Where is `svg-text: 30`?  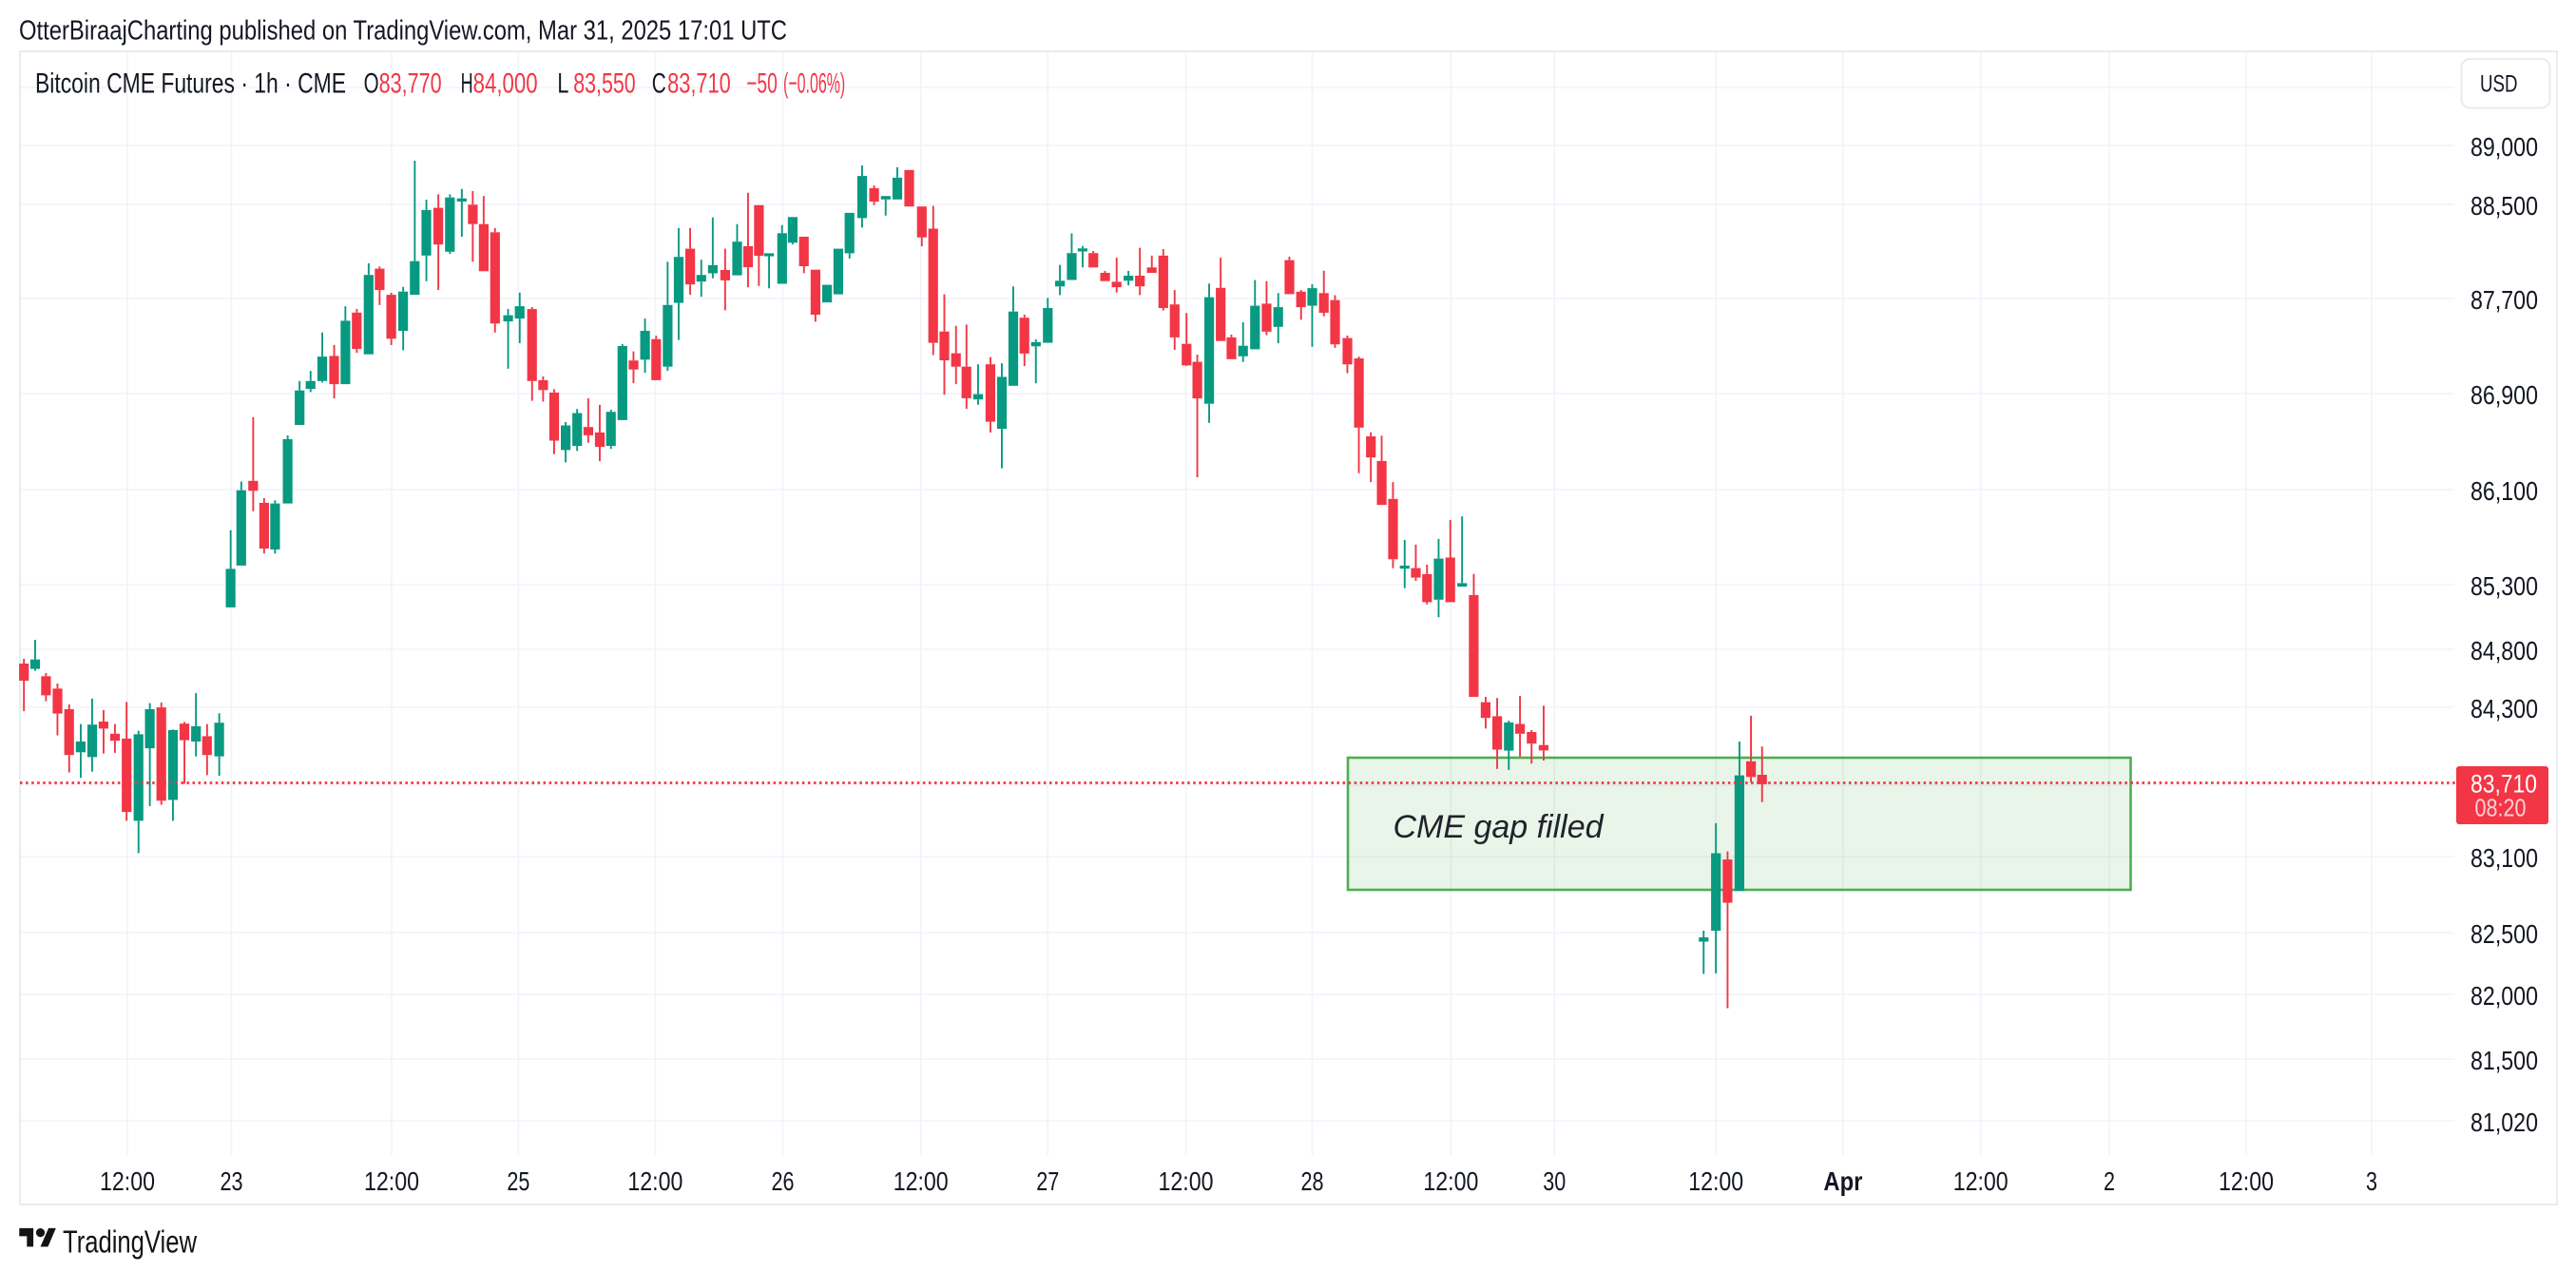 svg-text: 30 is located at coordinates (1554, 1181).